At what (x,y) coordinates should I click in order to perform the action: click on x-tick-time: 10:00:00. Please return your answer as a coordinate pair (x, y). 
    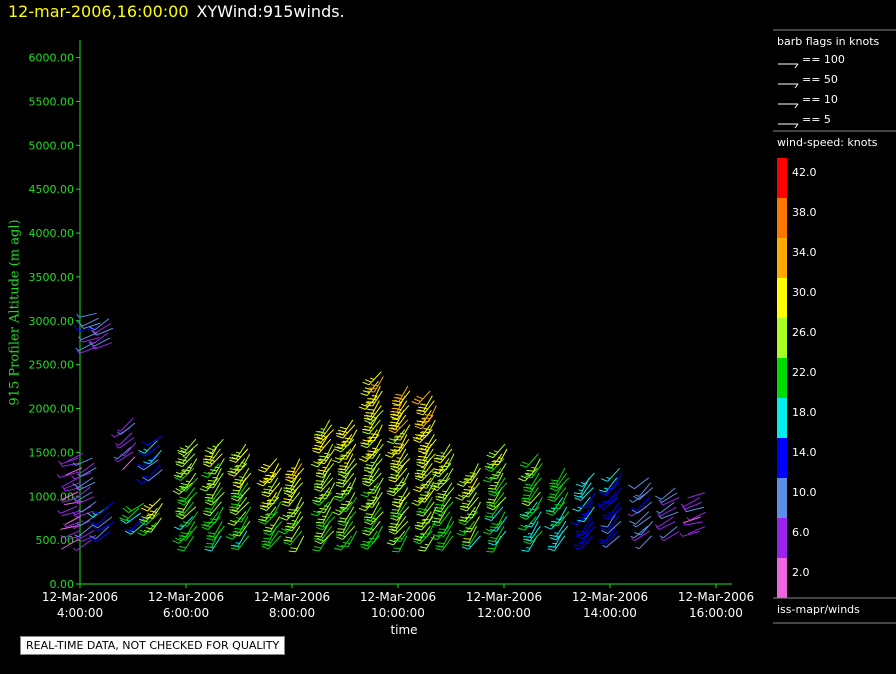
    Looking at the image, I should click on (398, 613).